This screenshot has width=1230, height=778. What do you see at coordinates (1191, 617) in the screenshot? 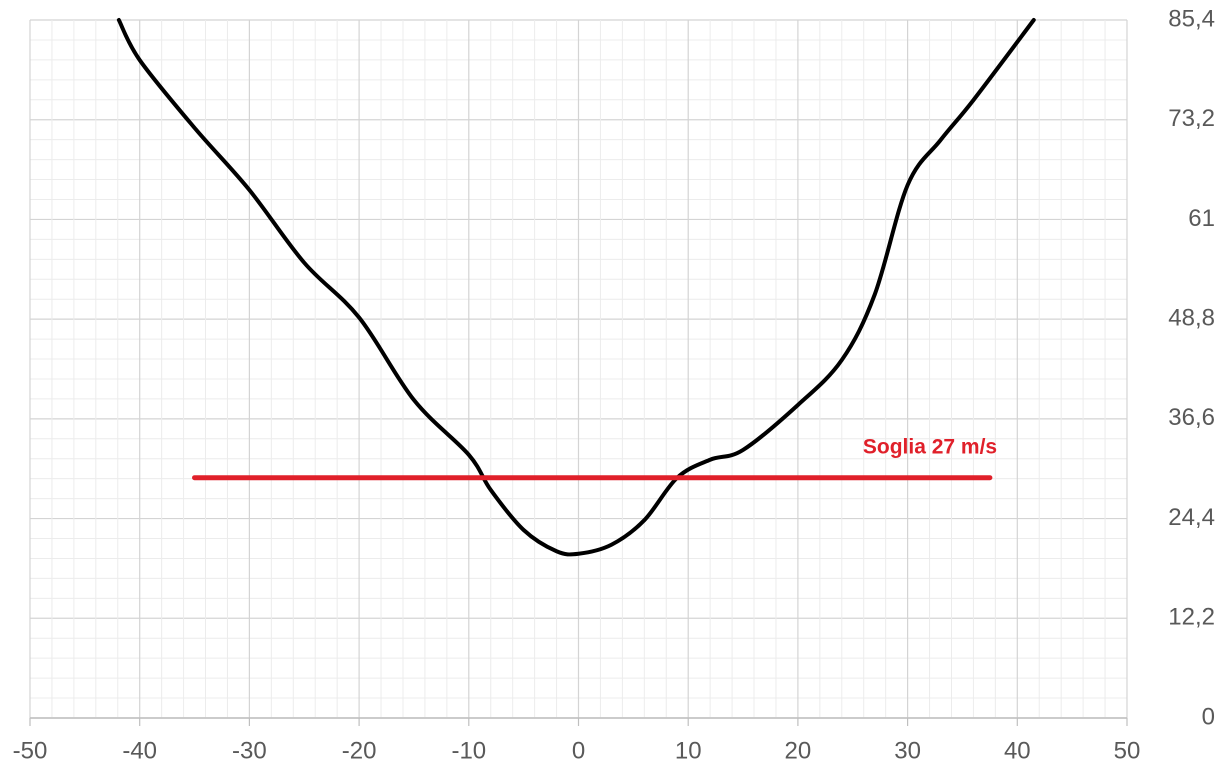
I see `y-tick-label: 12,2` at bounding box center [1191, 617].